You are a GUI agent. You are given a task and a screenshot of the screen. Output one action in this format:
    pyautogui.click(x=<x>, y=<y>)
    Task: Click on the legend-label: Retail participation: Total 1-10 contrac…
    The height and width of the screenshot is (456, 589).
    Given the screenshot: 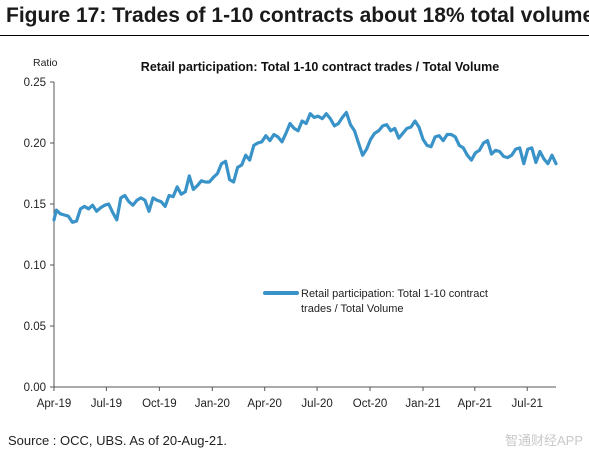 What is the action you would take?
    pyautogui.click(x=394, y=301)
    